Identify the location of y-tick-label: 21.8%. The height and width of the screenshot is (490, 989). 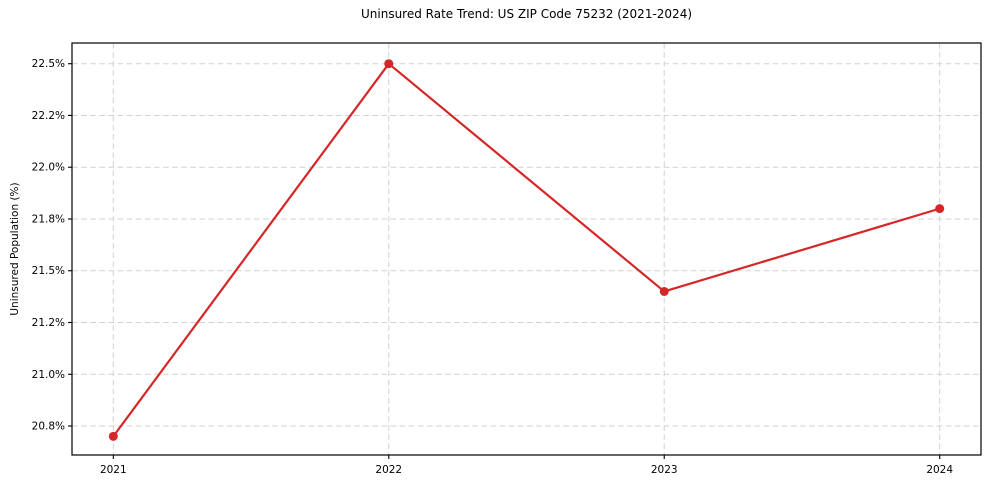
(48, 219).